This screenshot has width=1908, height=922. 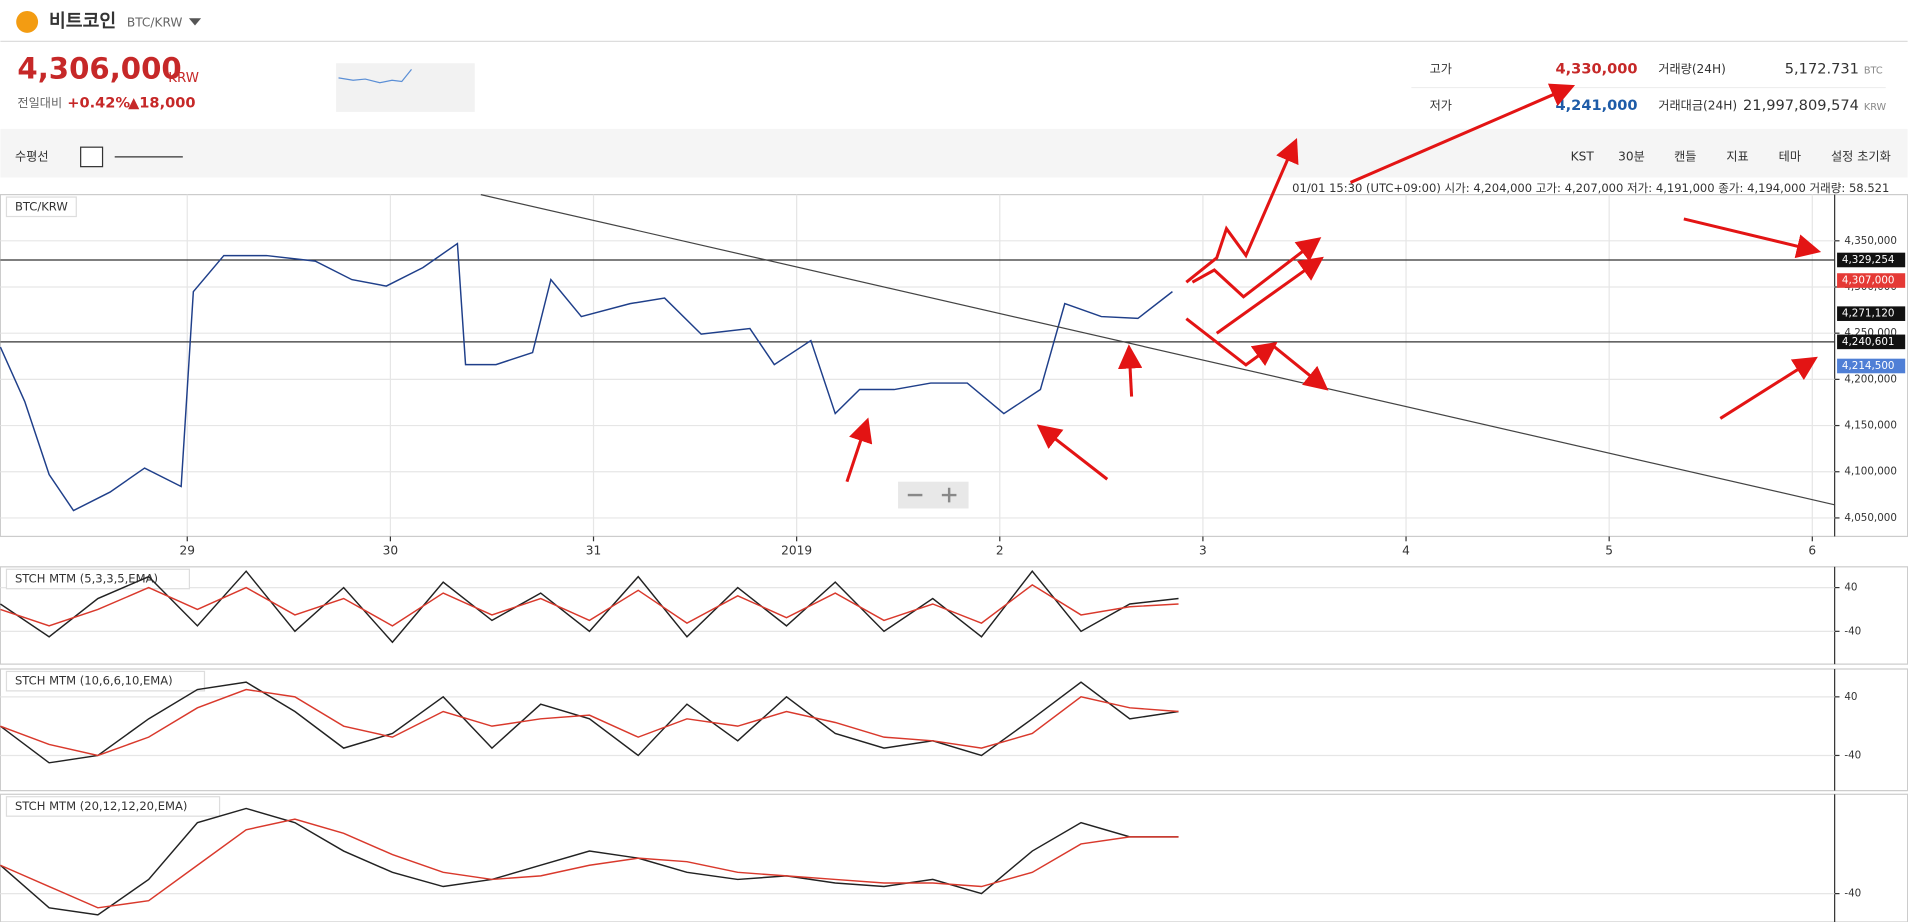 What do you see at coordinates (375, 76) in the screenshot?
I see `sparkline` at bounding box center [375, 76].